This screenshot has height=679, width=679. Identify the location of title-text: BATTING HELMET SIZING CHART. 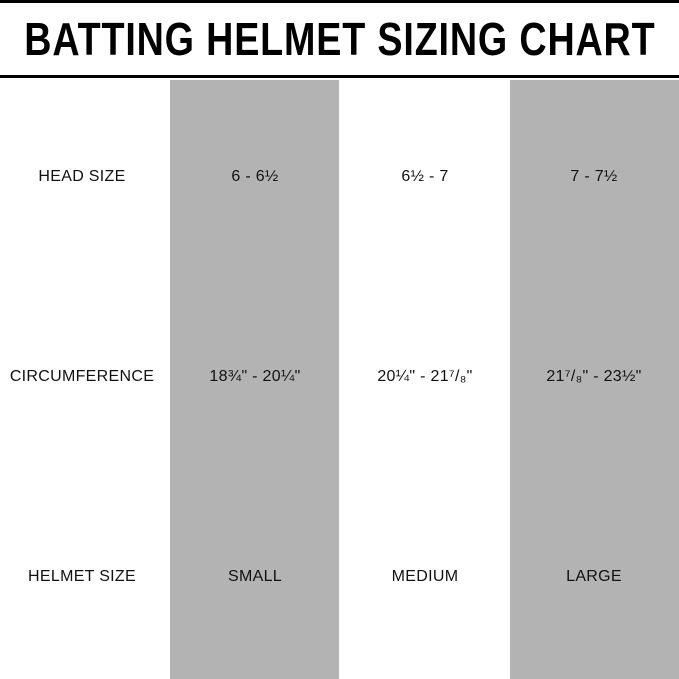
(339, 39).